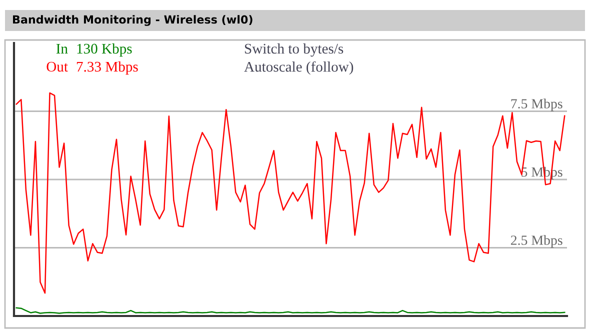 Image resolution: width=592 pixels, height=334 pixels. Describe the element at coordinates (57, 67) in the screenshot. I see `series-label: Out` at that location.